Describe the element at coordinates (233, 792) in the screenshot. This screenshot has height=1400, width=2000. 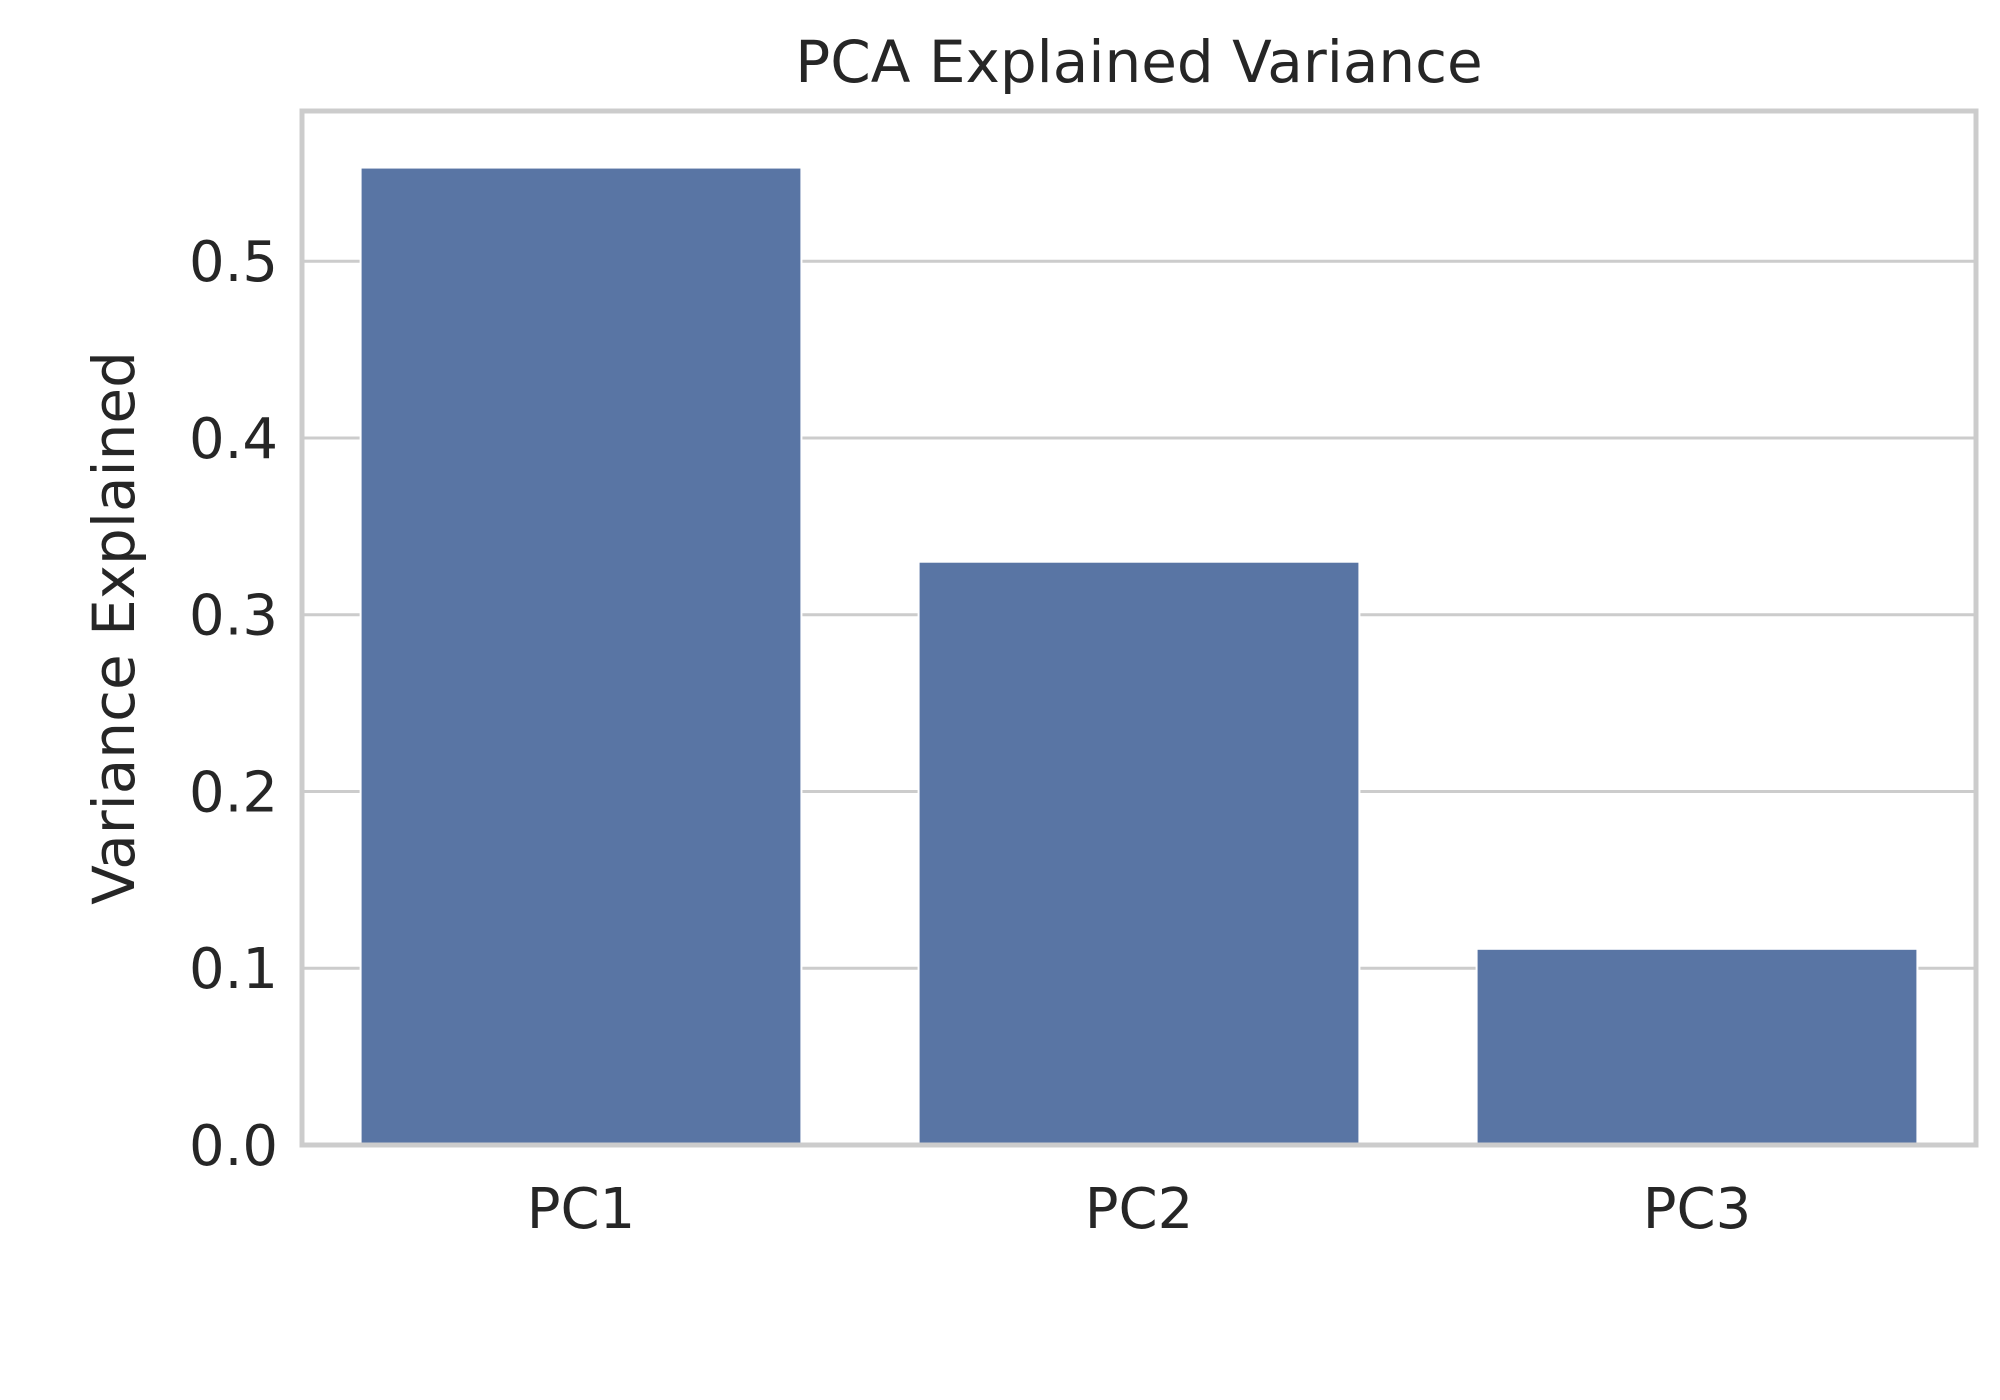
I see `y-tick-label: 0.2` at that location.